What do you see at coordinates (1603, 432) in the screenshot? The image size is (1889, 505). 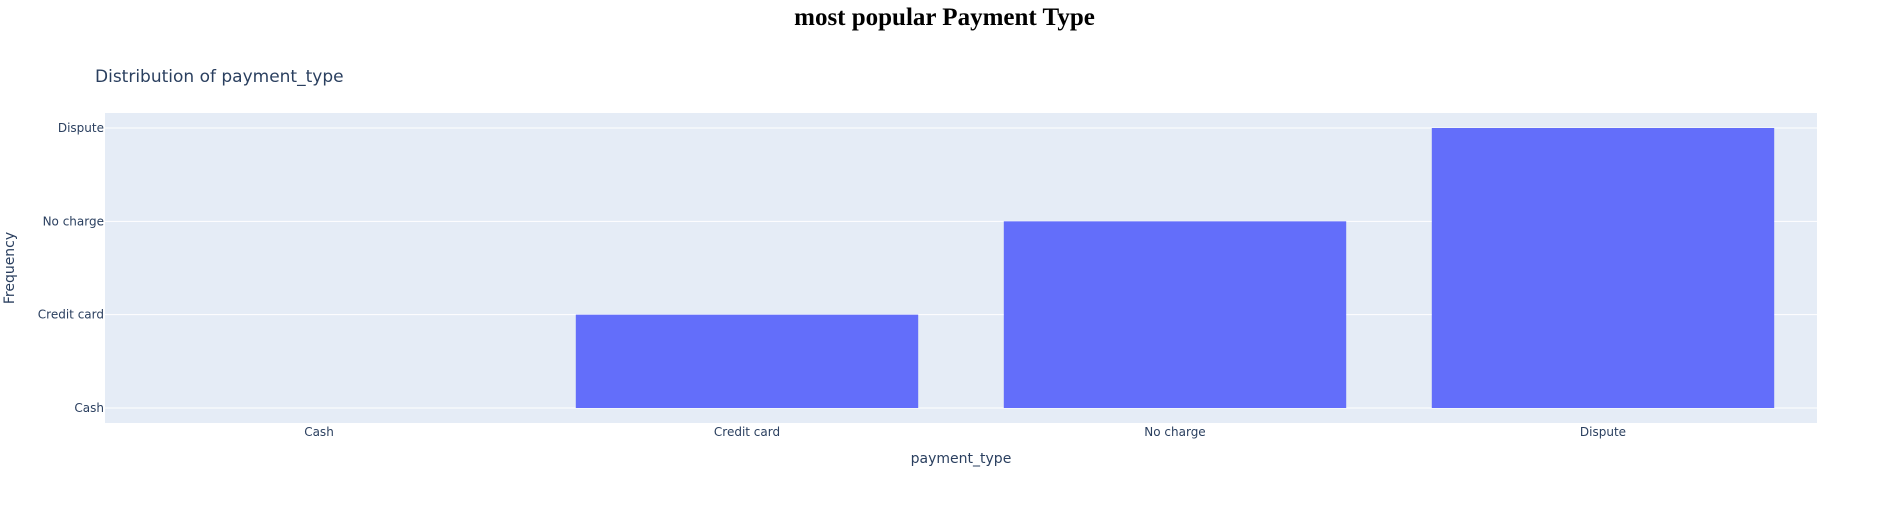 I see `x-tick-label: Dispute` at bounding box center [1603, 432].